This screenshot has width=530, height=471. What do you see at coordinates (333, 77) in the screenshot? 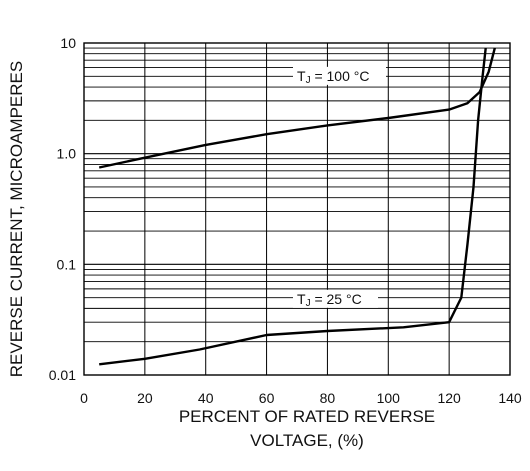
I see `series-label-0: TJ = 100 °C` at bounding box center [333, 77].